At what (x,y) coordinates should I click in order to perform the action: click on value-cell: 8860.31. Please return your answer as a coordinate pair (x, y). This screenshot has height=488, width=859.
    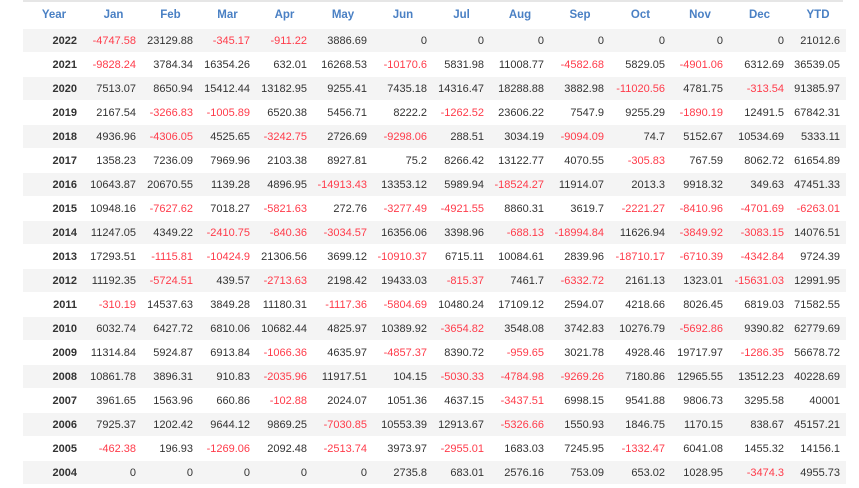
    Looking at the image, I should click on (520, 208).